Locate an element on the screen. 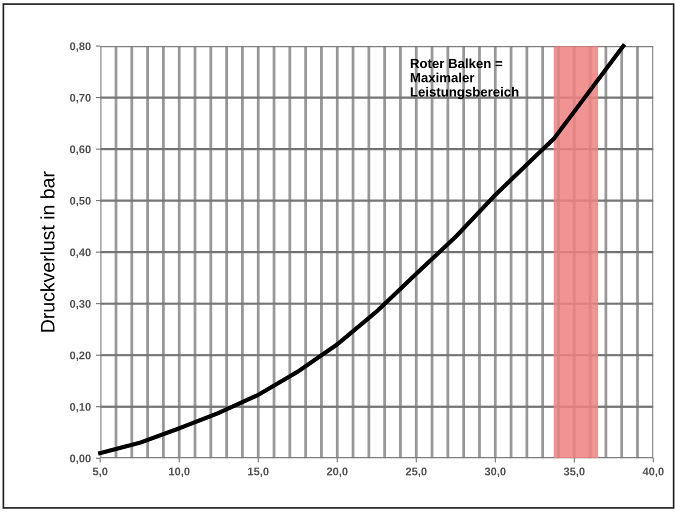  x-tick-label: 10,0 is located at coordinates (179, 473).